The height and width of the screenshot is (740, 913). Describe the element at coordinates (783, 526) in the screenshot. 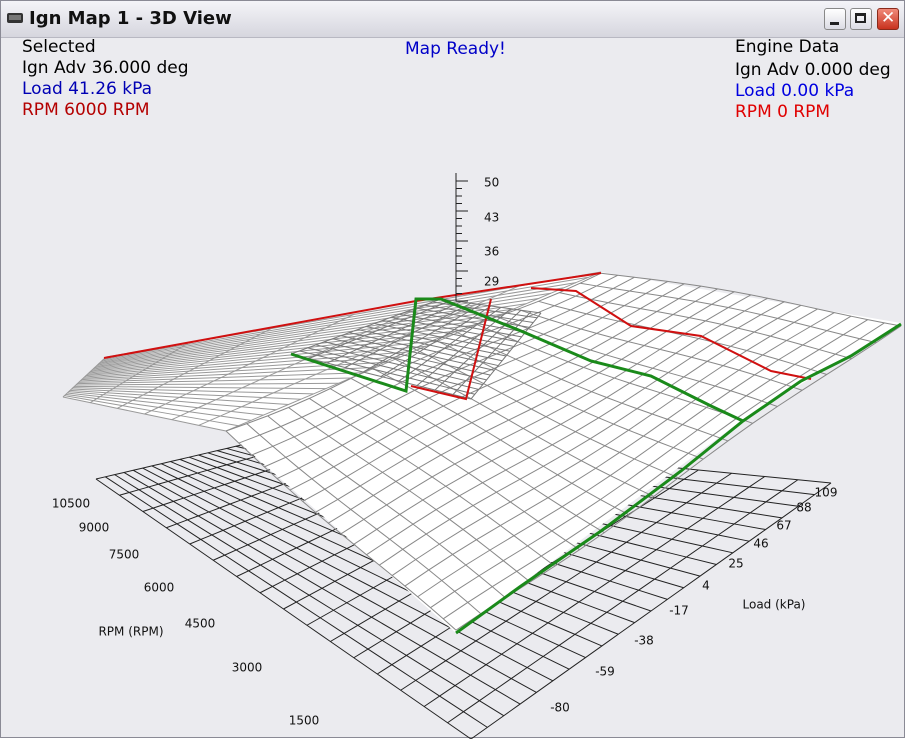

I see `load-tick-label: 67` at that location.